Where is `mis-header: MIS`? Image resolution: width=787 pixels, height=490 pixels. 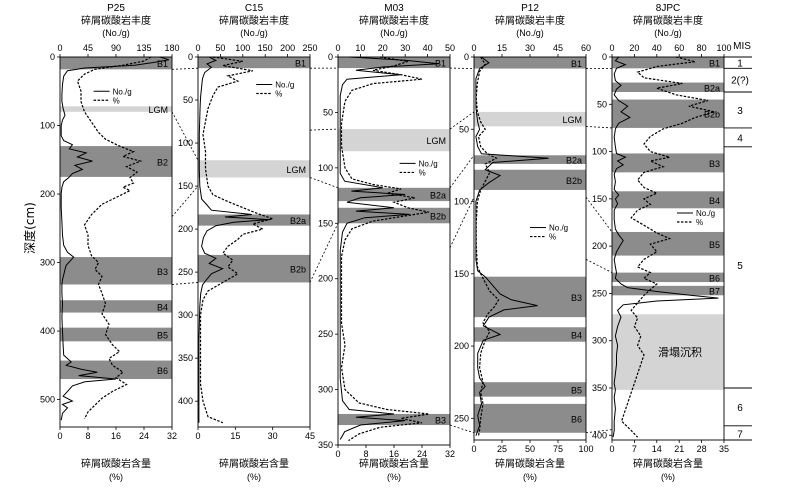 mis-header: MIS is located at coordinates (742, 46).